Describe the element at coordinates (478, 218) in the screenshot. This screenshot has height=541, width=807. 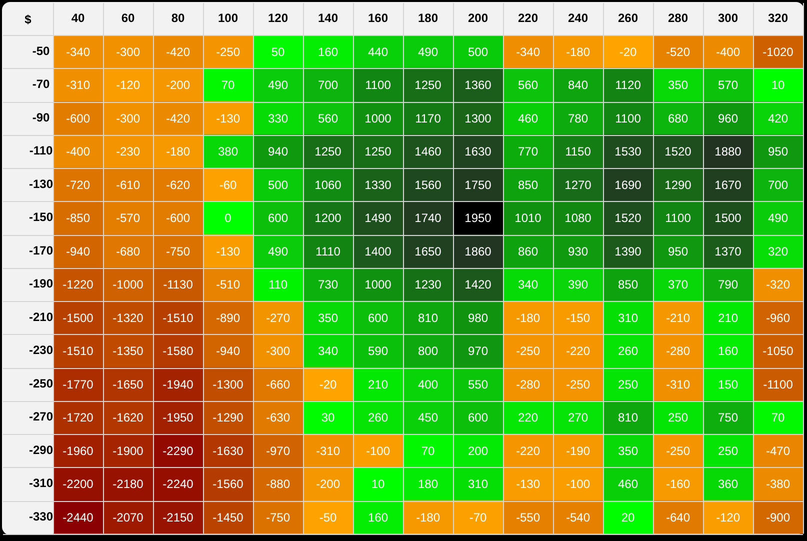
I see `data-label: 1950` at that location.